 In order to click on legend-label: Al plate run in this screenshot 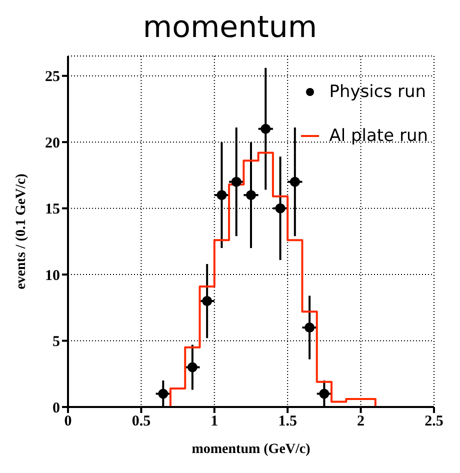, I will do `click(378, 136)`.